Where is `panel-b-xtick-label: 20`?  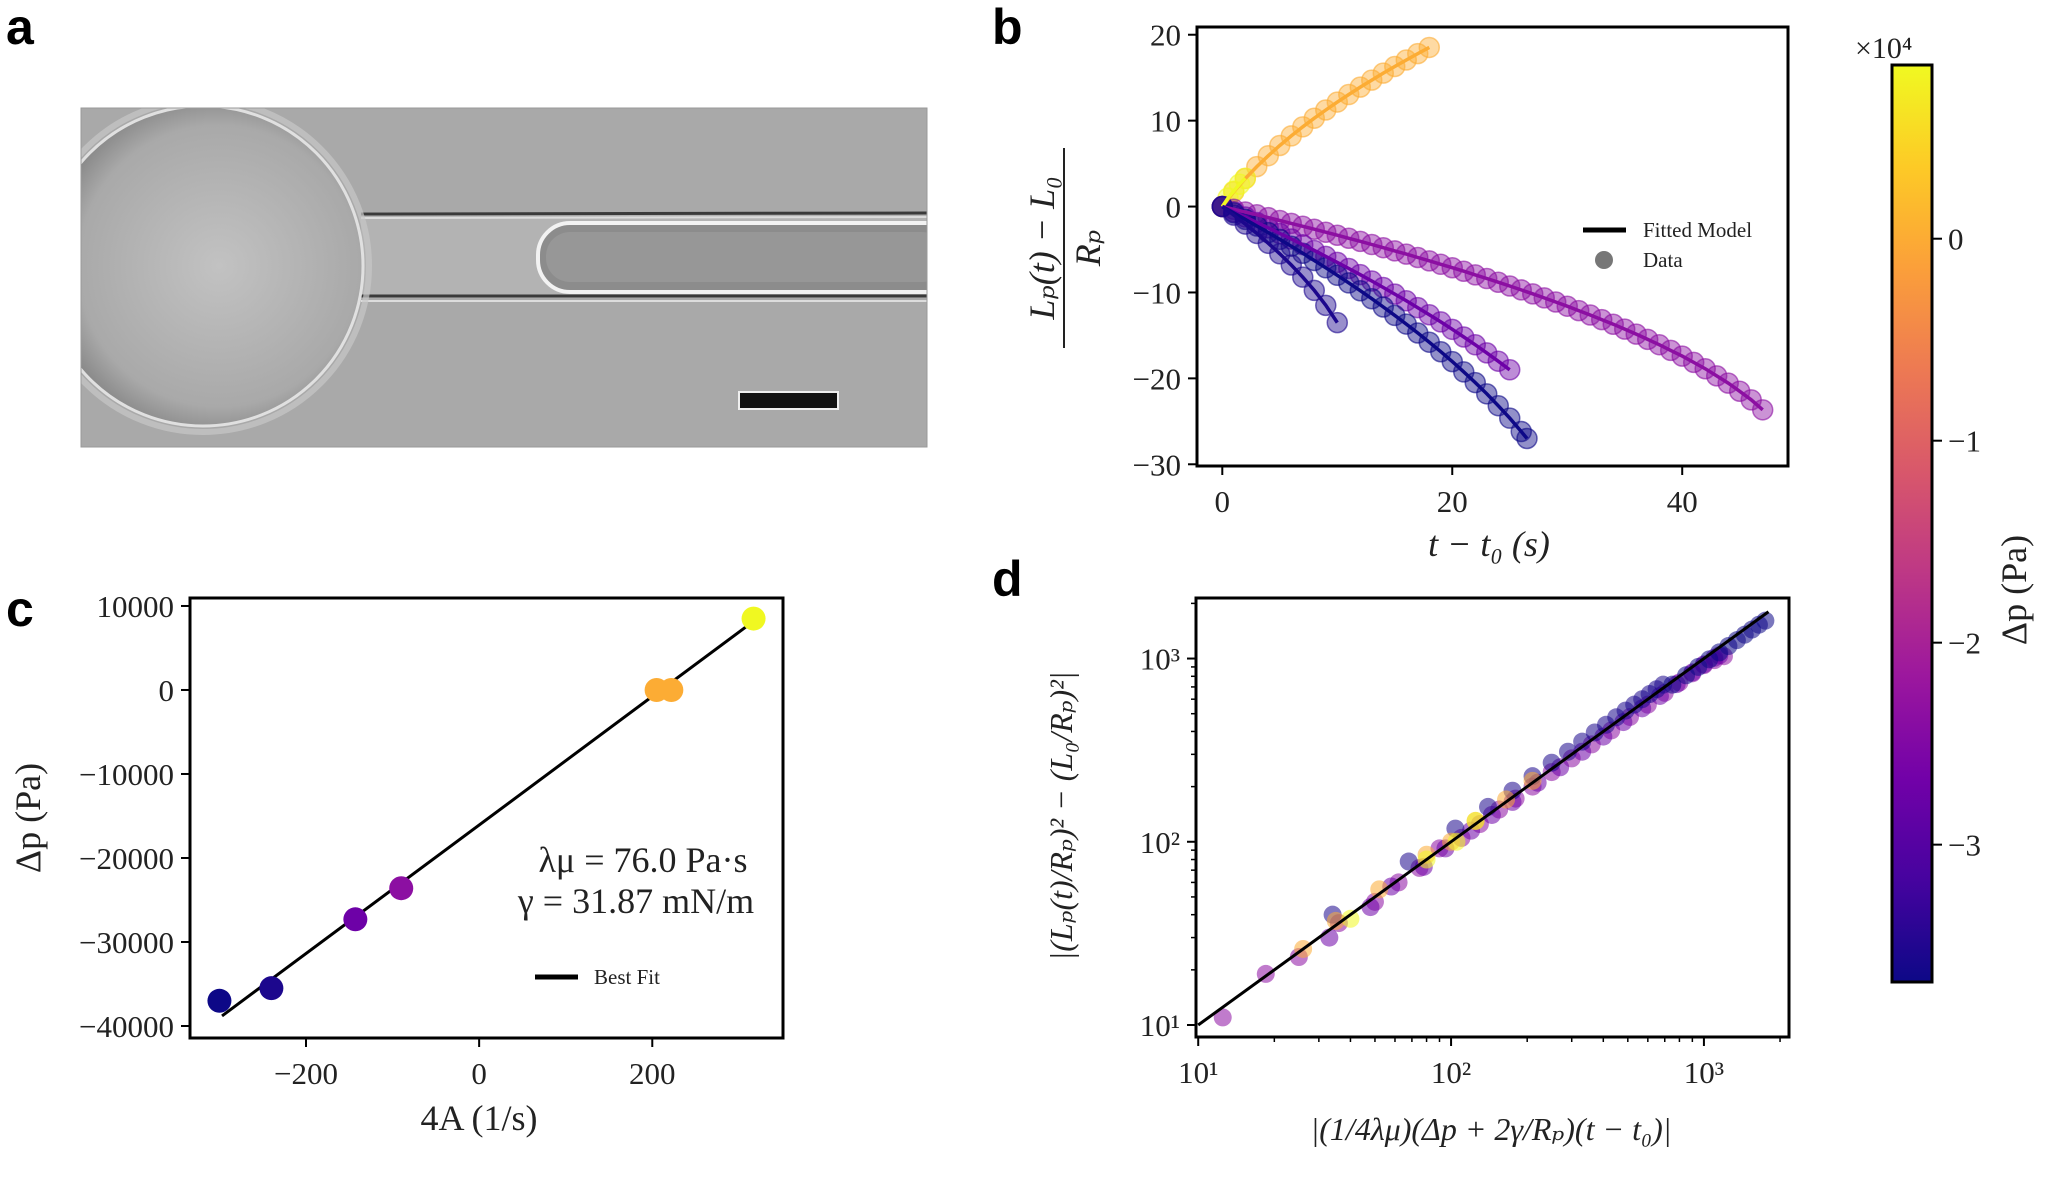
panel-b-xtick-label: 20 is located at coordinates (1452, 501).